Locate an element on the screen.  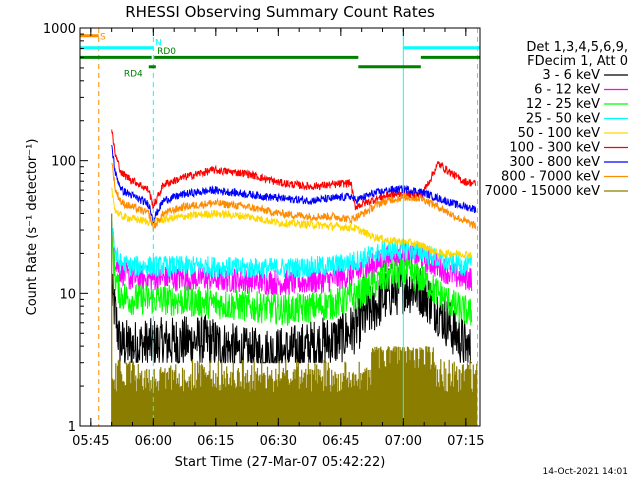
legend-label-3: 25 - 50 keV is located at coordinates (563, 119).